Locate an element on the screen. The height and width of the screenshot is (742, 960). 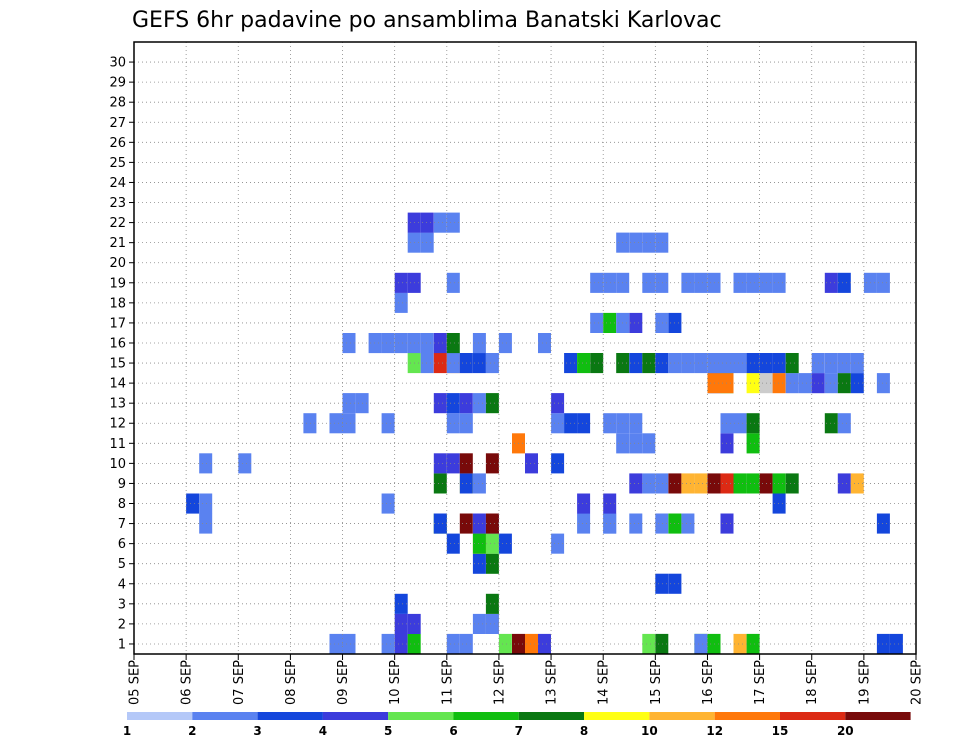
y-tick-label: 19 is located at coordinates (117, 283).